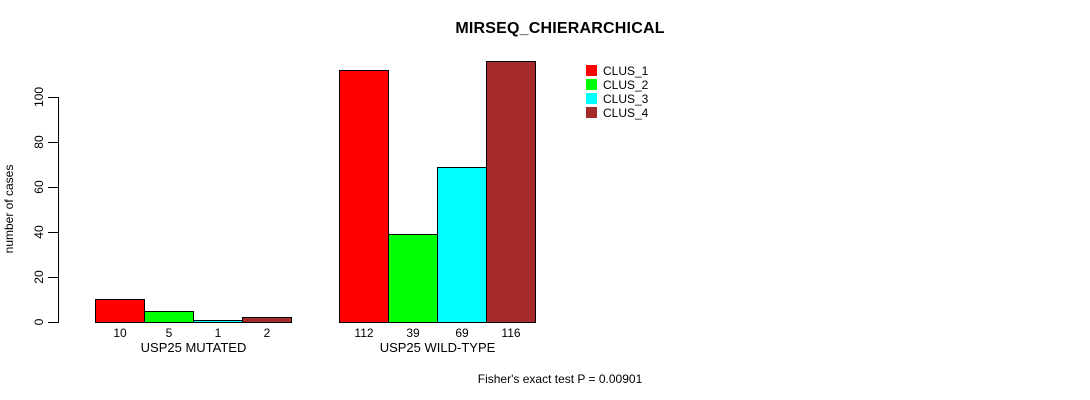 The width and height of the screenshot is (1090, 400). Describe the element at coordinates (39, 232) in the screenshot. I see `y-tick-label: 40` at that location.